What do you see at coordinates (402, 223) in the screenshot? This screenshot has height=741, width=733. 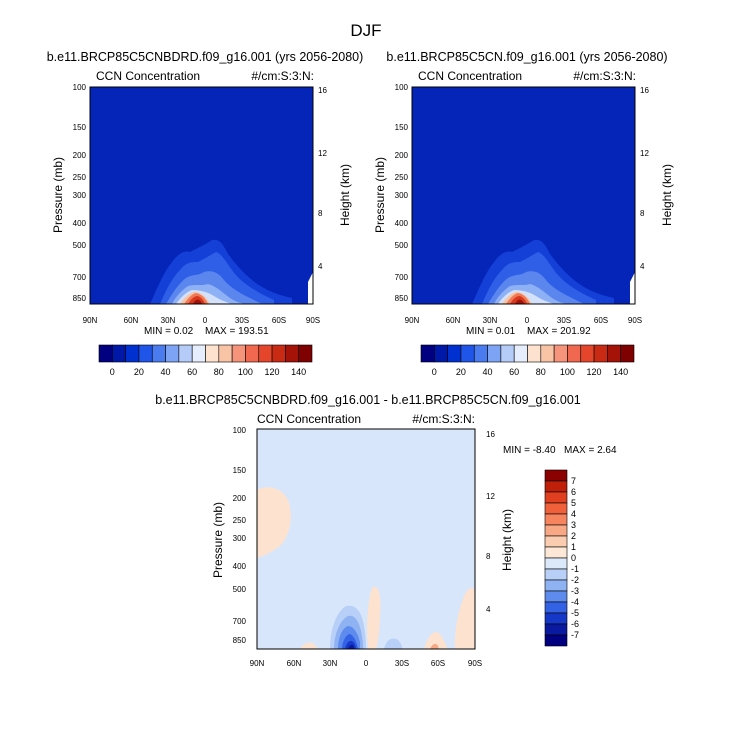 I see `panel-2-y-tick: 400` at bounding box center [402, 223].